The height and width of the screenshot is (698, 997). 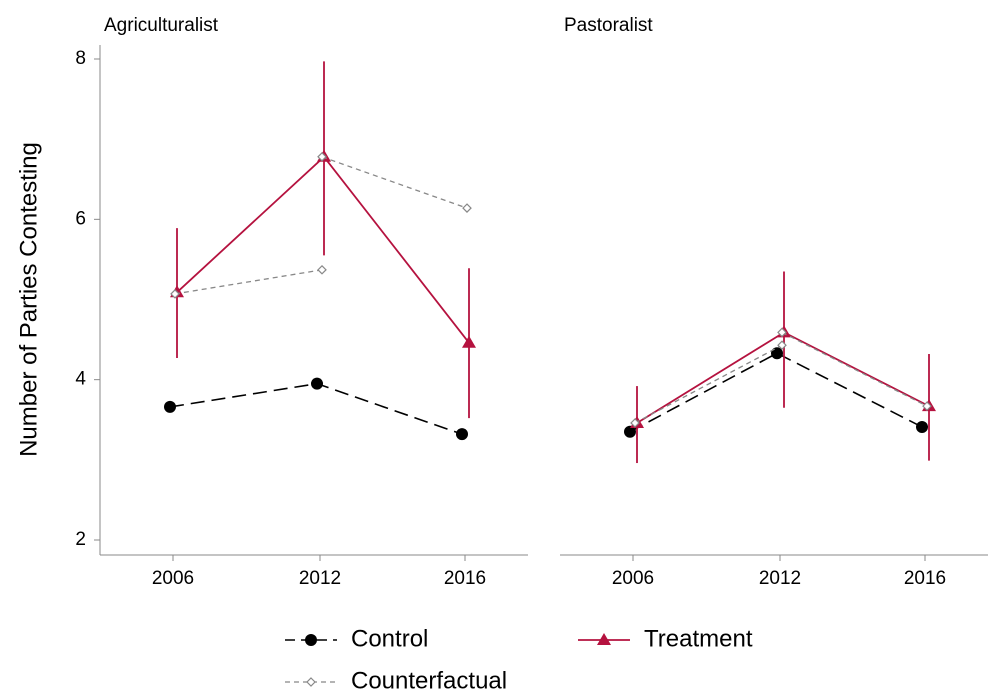 What do you see at coordinates (429, 680) in the screenshot?
I see `legend-label: Counterfactual` at bounding box center [429, 680].